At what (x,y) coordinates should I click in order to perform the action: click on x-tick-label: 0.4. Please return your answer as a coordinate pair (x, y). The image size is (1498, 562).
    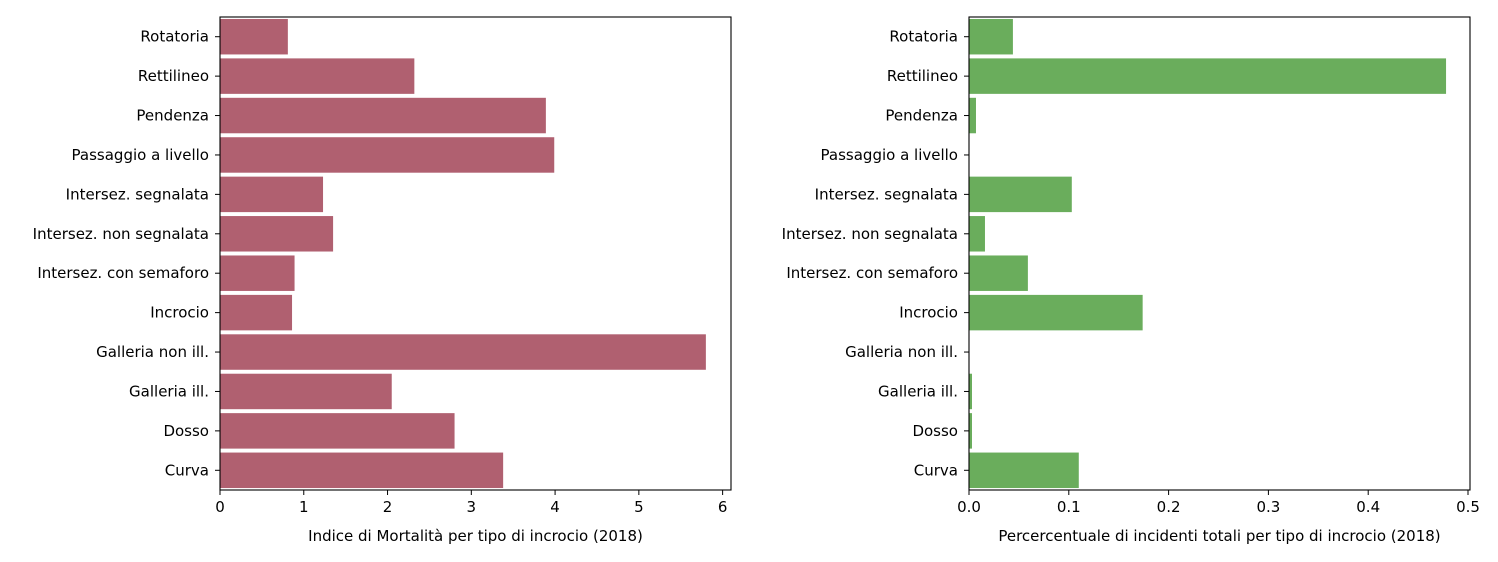
    Looking at the image, I should click on (1368, 507).